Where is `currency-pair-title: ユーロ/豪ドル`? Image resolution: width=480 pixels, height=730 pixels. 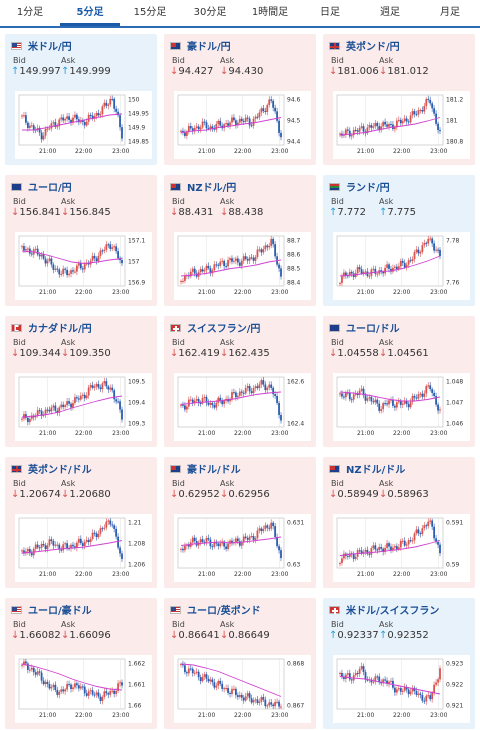 currency-pair-title: ユーロ/豪ドル is located at coordinates (51, 610).